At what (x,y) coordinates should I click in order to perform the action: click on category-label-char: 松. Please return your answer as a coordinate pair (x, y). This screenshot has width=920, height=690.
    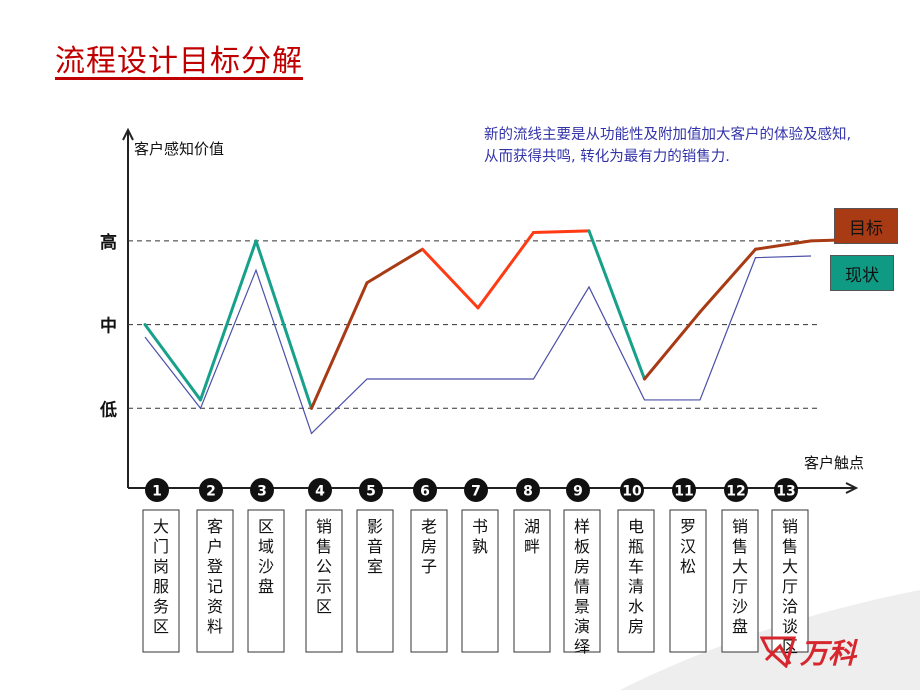
    Looking at the image, I should click on (688, 566).